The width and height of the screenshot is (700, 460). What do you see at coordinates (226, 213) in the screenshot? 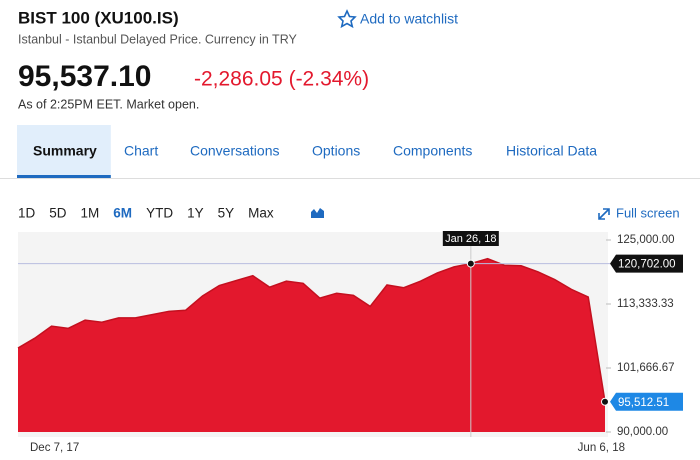
I see `range-button: 5Y` at bounding box center [226, 213].